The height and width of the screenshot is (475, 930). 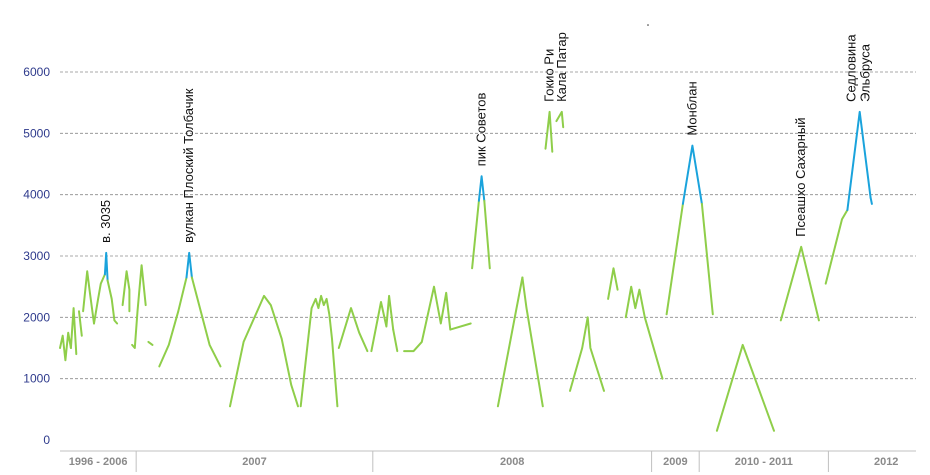 What do you see at coordinates (105, 221) in the screenshot?
I see `annotation-label: в. 3035` at bounding box center [105, 221].